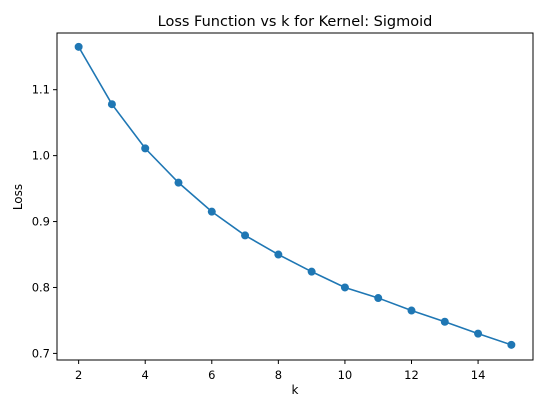 The height and width of the screenshot is (410, 546). What do you see at coordinates (18, 197) in the screenshot?
I see `y-axis-label: Loss` at bounding box center [18, 197].